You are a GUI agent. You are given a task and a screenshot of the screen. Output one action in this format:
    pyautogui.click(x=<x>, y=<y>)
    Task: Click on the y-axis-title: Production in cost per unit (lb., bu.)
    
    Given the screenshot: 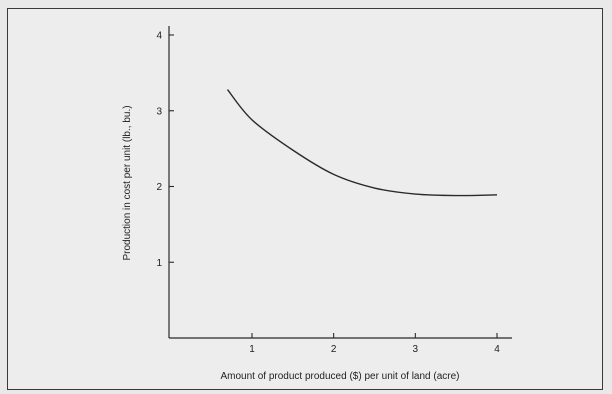 What is the action you would take?
    pyautogui.click(x=127, y=182)
    